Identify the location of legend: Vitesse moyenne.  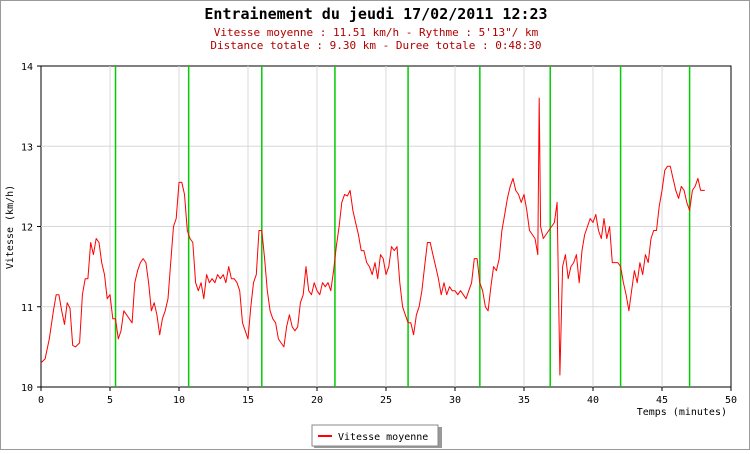
(376, 436).